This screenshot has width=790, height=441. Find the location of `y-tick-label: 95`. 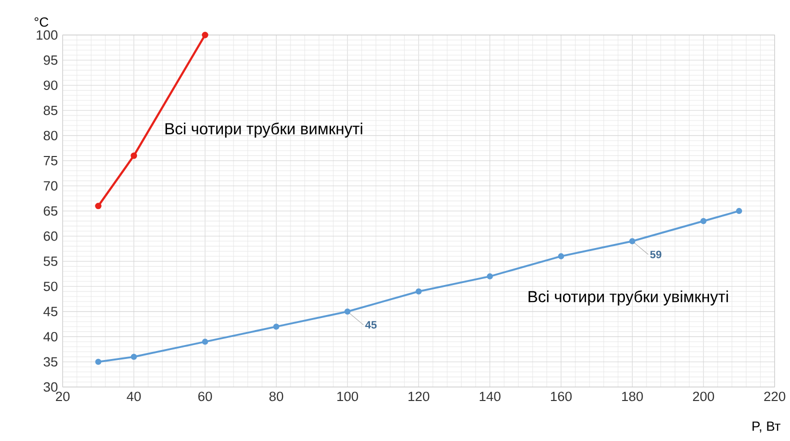

y-tick-label: 95 is located at coordinates (51, 60).